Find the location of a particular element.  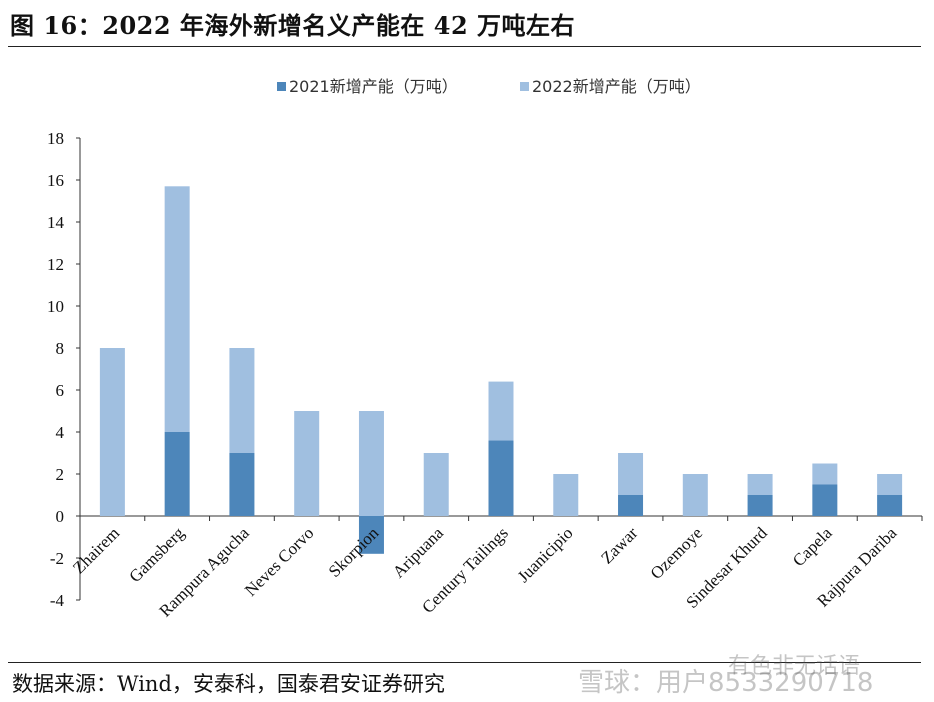

x-tick-label: Gamsberg is located at coordinates (156, 554).